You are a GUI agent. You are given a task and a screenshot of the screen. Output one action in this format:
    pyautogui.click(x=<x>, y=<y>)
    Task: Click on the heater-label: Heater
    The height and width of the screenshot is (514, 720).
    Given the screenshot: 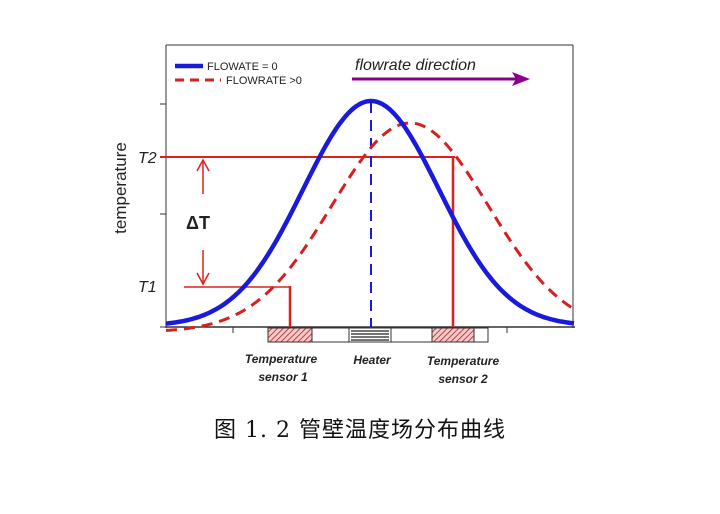 What is the action you would take?
    pyautogui.click(x=372, y=360)
    